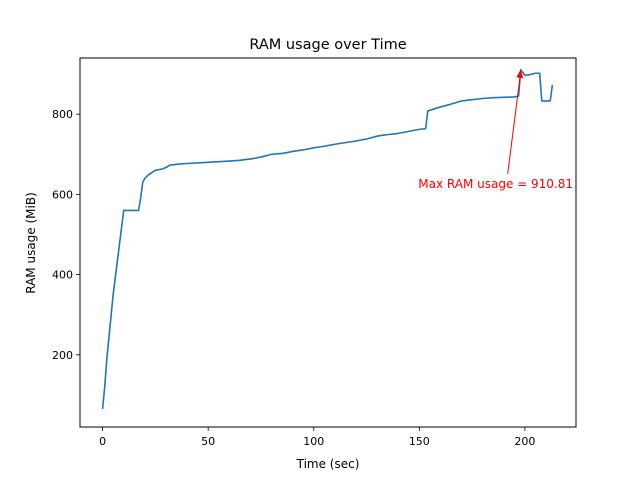 The height and width of the screenshot is (480, 640). Describe the element at coordinates (514, 123) in the screenshot. I see `annotation-arrow-shaft` at that location.